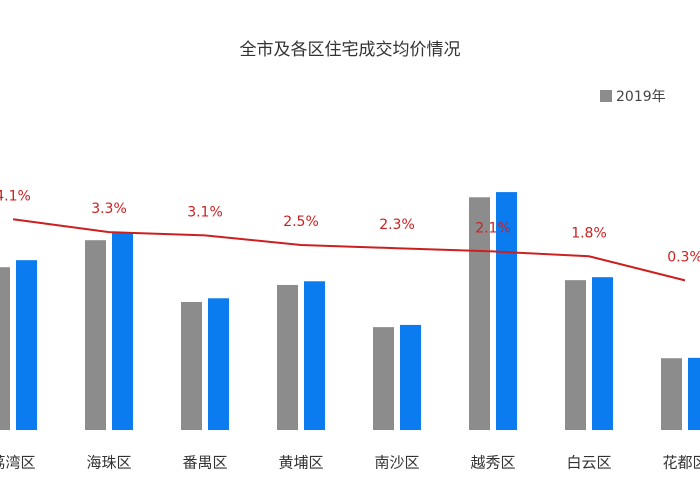 This screenshot has height=500, width=700. I want to click on x-tick-label: 白云区, so click(588, 463).